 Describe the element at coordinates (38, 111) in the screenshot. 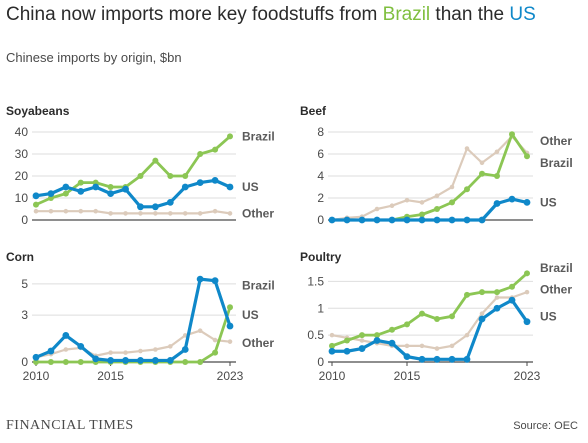

I see `panel-title-soyabeans: Soyabeans` at that location.